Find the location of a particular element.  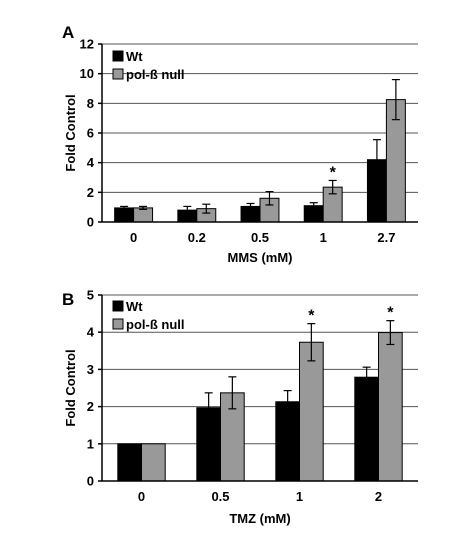

panel-a-y-tick-labels: 0 2 4 6 8 10 12 is located at coordinates (87, 133).